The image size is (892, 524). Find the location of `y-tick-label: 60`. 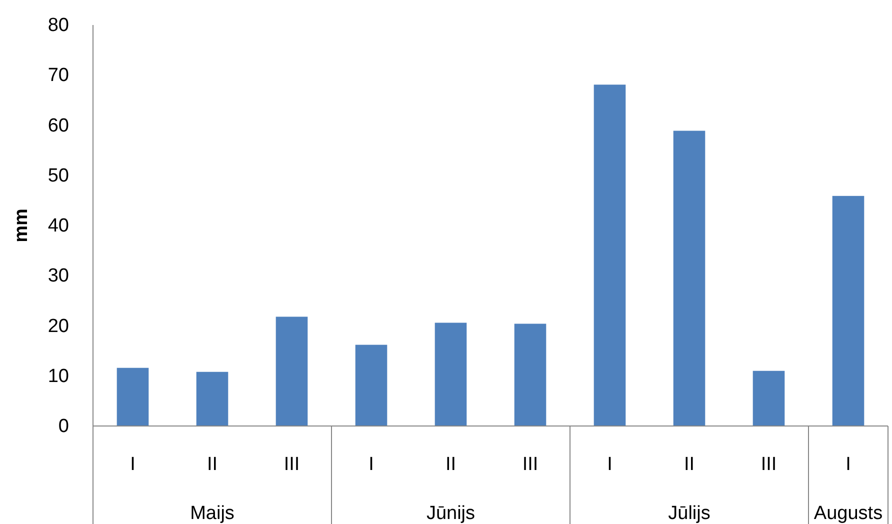

y-tick-label: 60 is located at coordinates (58, 125).